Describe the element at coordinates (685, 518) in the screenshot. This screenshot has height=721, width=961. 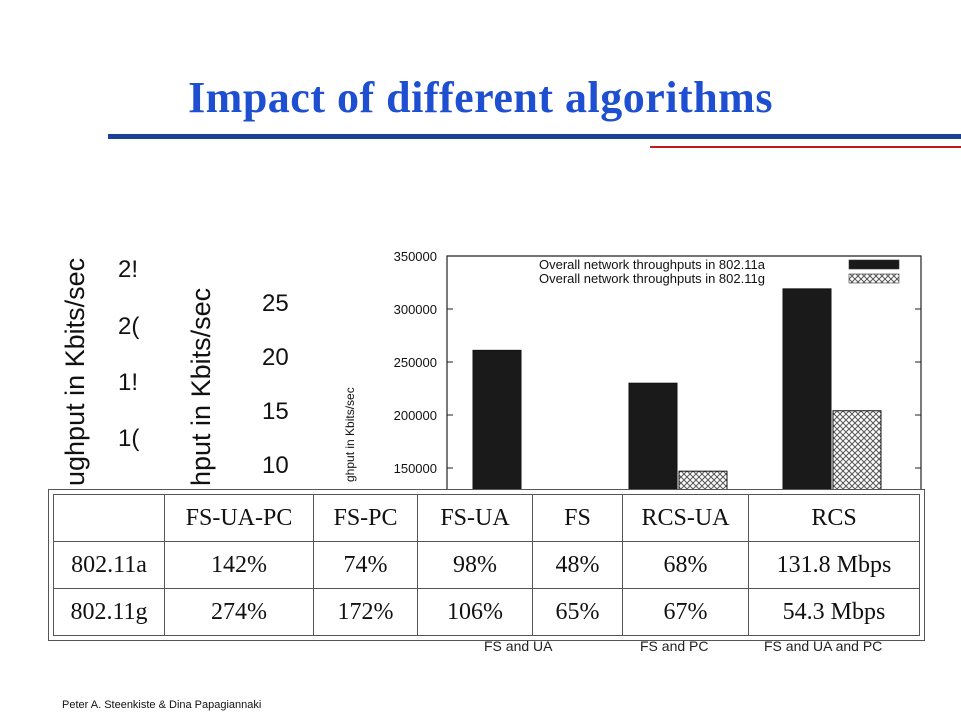
I see `table-header-cell: RCS-UA` at that location.